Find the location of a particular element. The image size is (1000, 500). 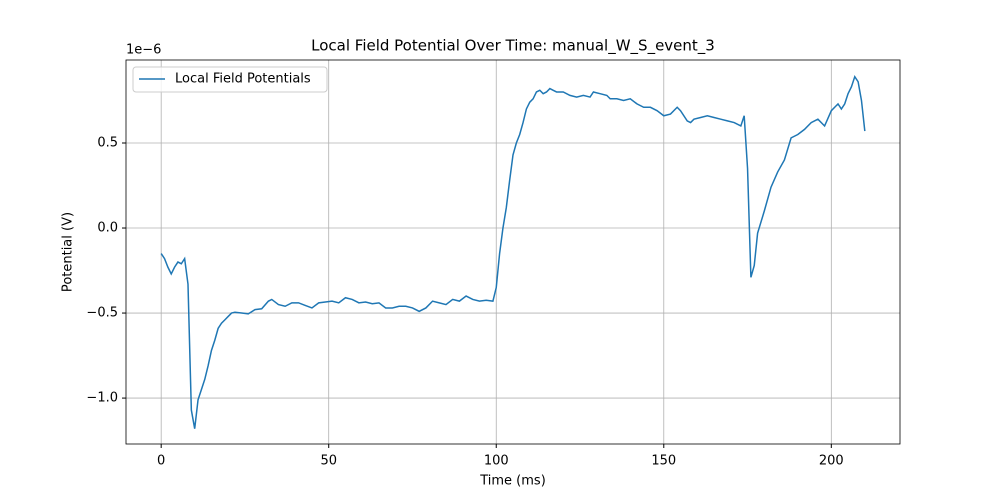

x-axis-label: Time (ms) is located at coordinates (512, 481).